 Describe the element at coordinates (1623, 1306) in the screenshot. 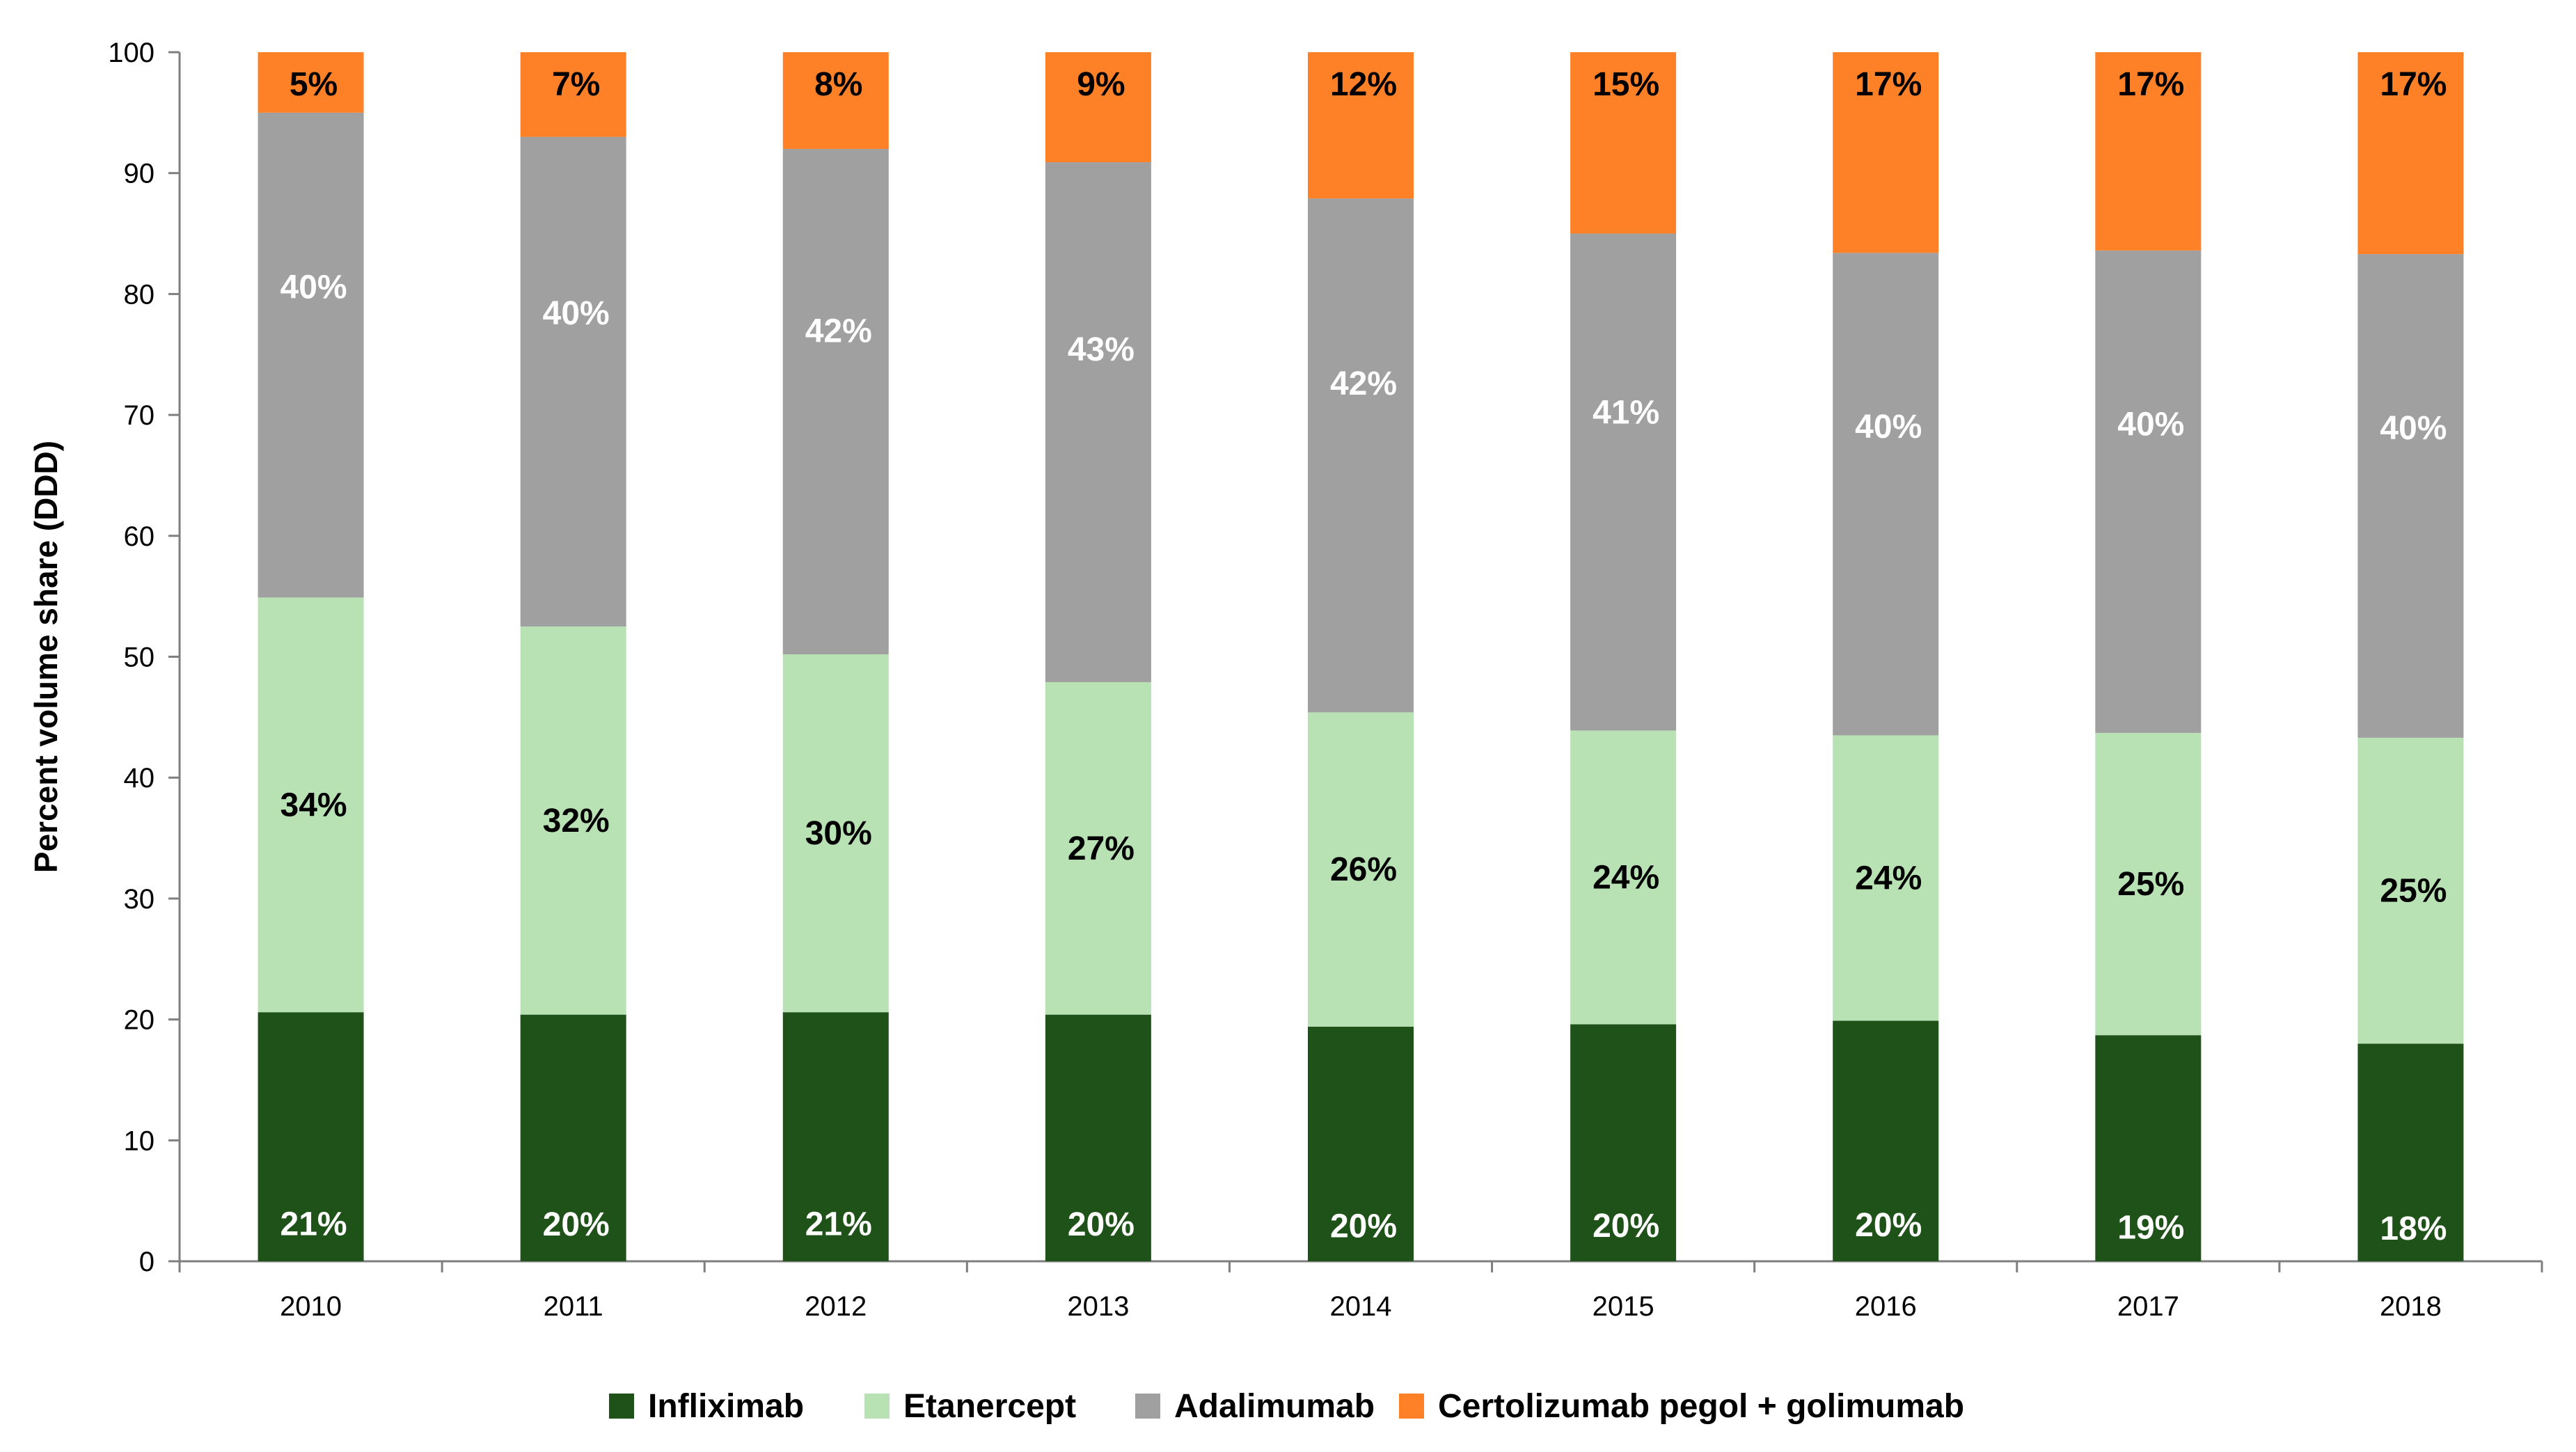

I see `x-tick-label: 2015` at that location.